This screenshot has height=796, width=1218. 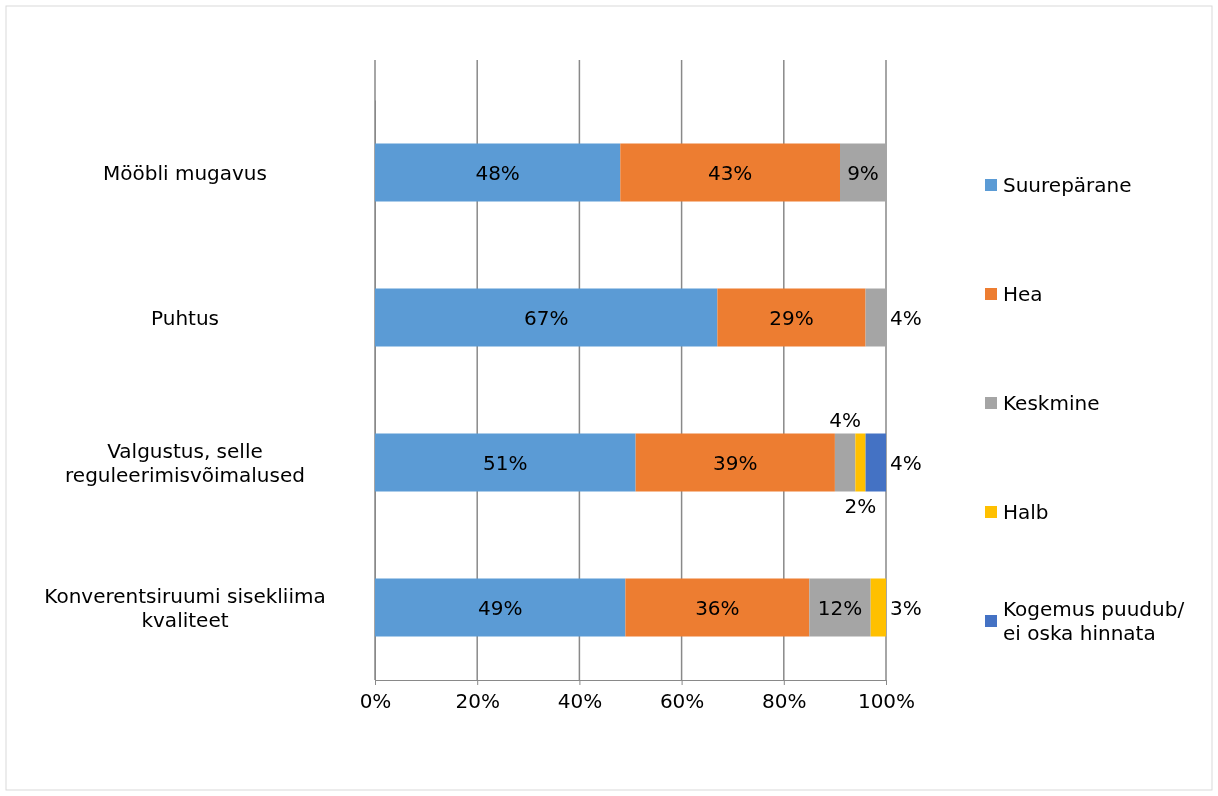 I want to click on data-label: 67%, so click(x=546, y=317).